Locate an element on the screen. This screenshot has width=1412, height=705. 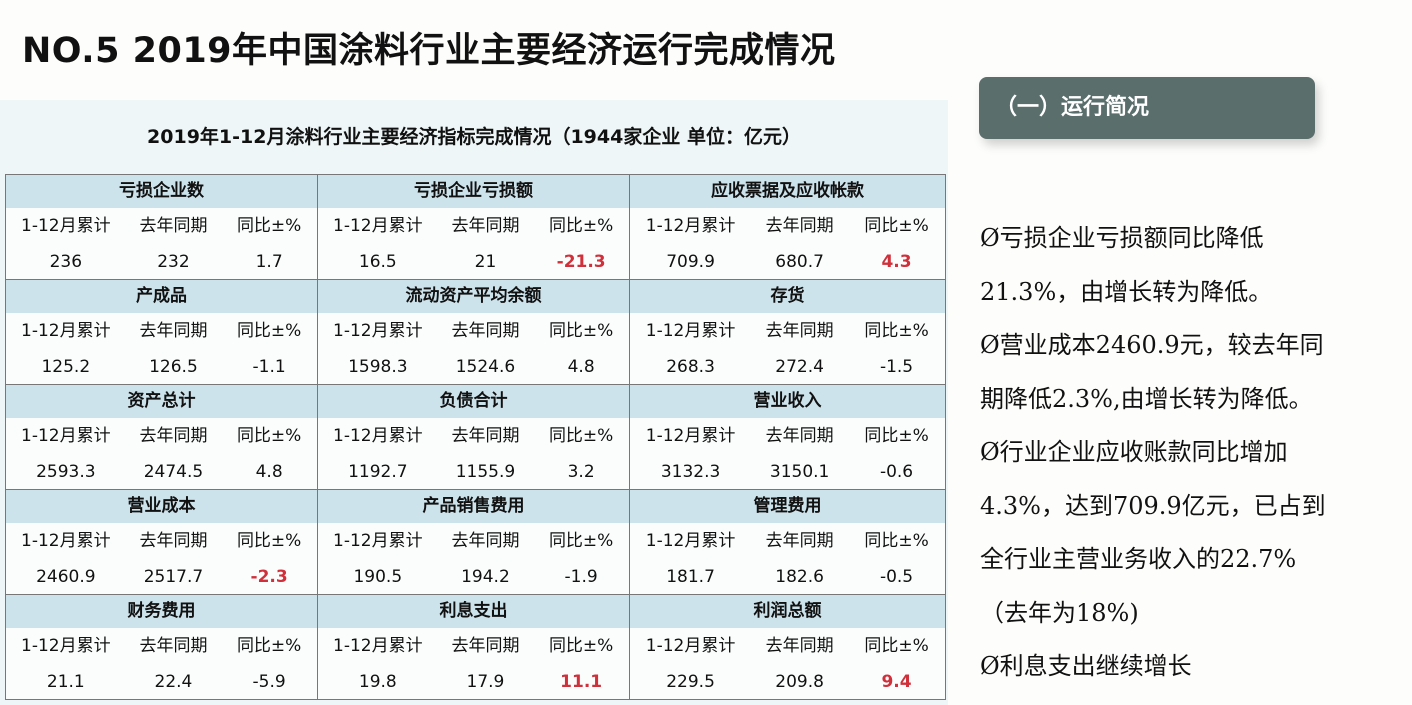
indicator-block: 营业成本 1-12月累计 去年同期 同比±% 2460.9 2517.7 -2.3 is located at coordinates (162, 542).